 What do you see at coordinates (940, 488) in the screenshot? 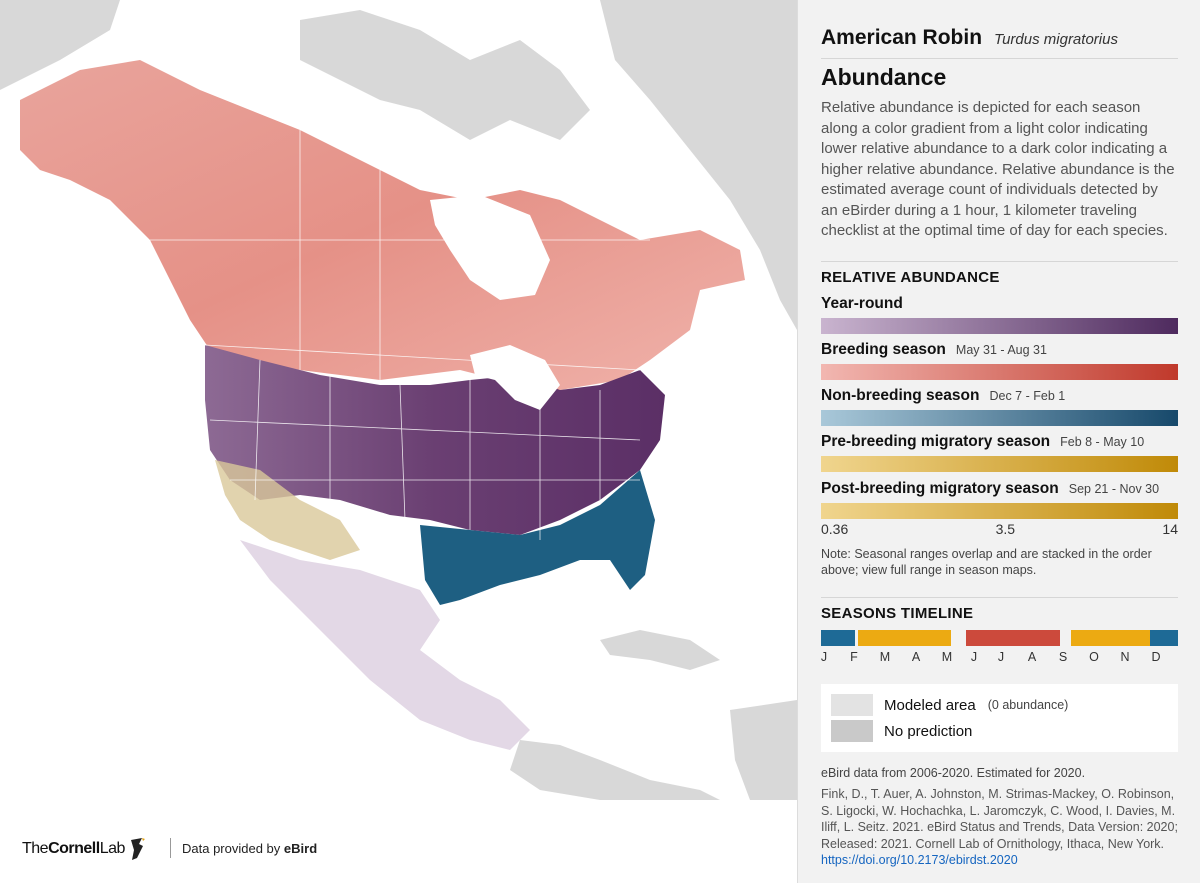
I see `season-name: Post-breeding migratory season` at bounding box center [940, 488].